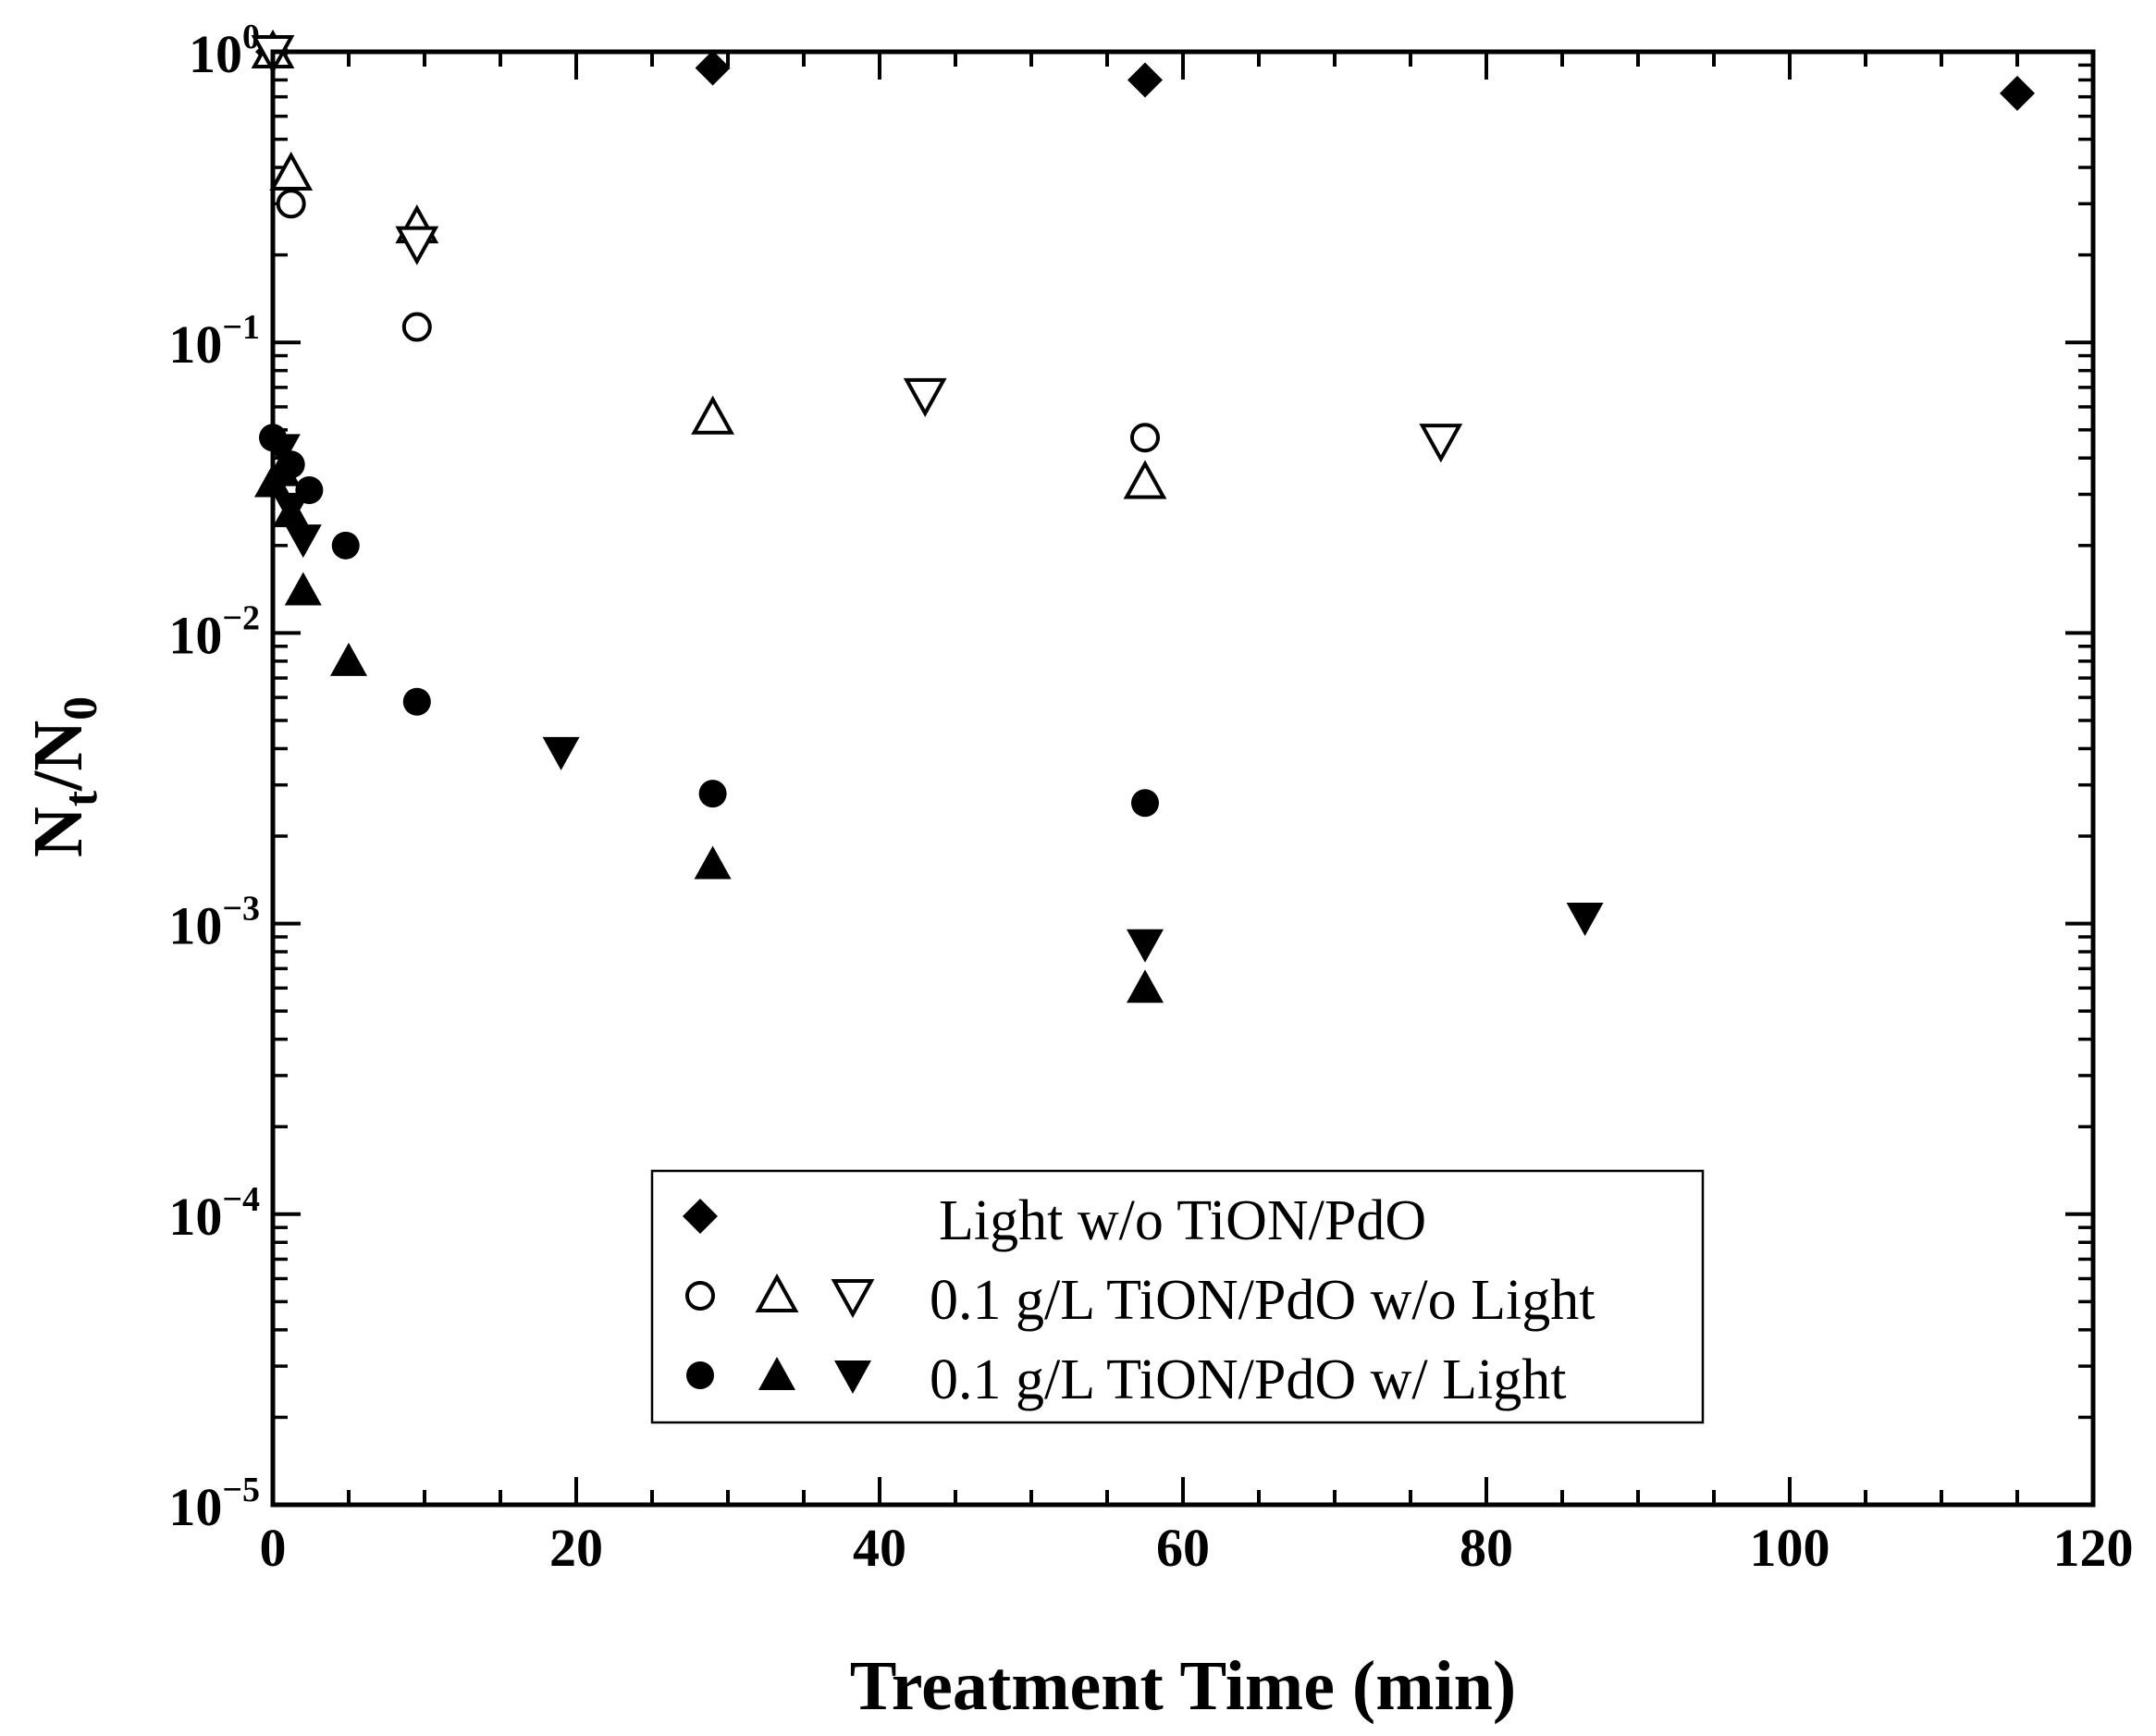 Image resolution: width=2156 pixels, height=1736 pixels. What do you see at coordinates (1486, 1548) in the screenshot?
I see `x-tick-label: 80` at bounding box center [1486, 1548].